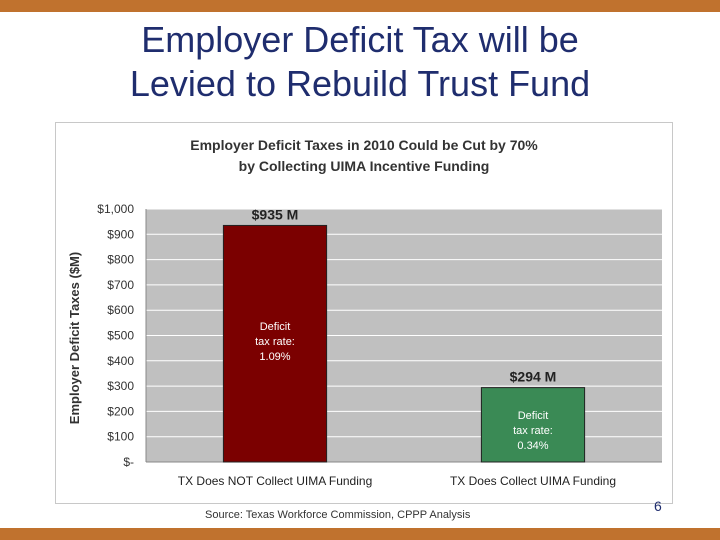 The image size is (720, 540). What do you see at coordinates (120, 437) in the screenshot?
I see `y-tick-label: $100` at bounding box center [120, 437].